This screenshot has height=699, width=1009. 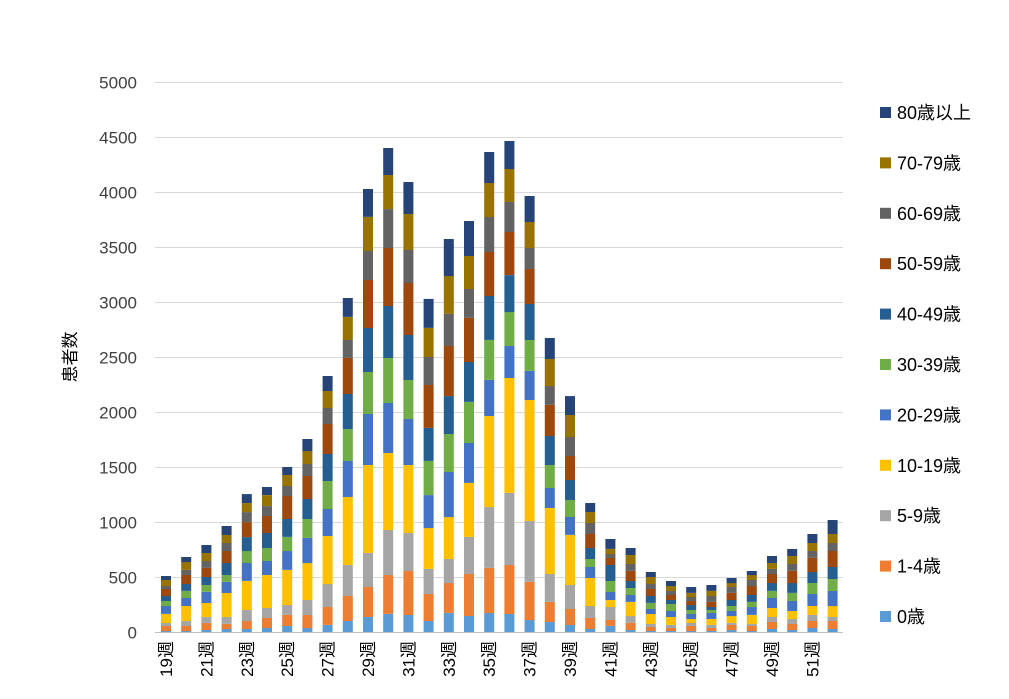 I want to click on y-tick-label: 3500, so click(x=118, y=248).